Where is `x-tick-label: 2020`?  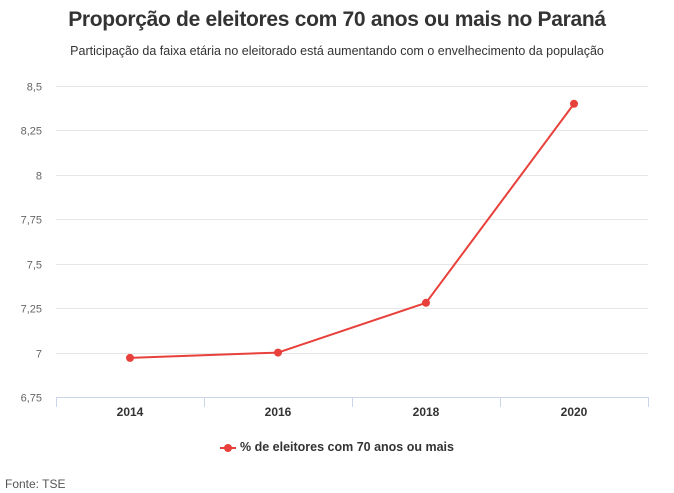 x-tick-label: 2020 is located at coordinates (574, 412).